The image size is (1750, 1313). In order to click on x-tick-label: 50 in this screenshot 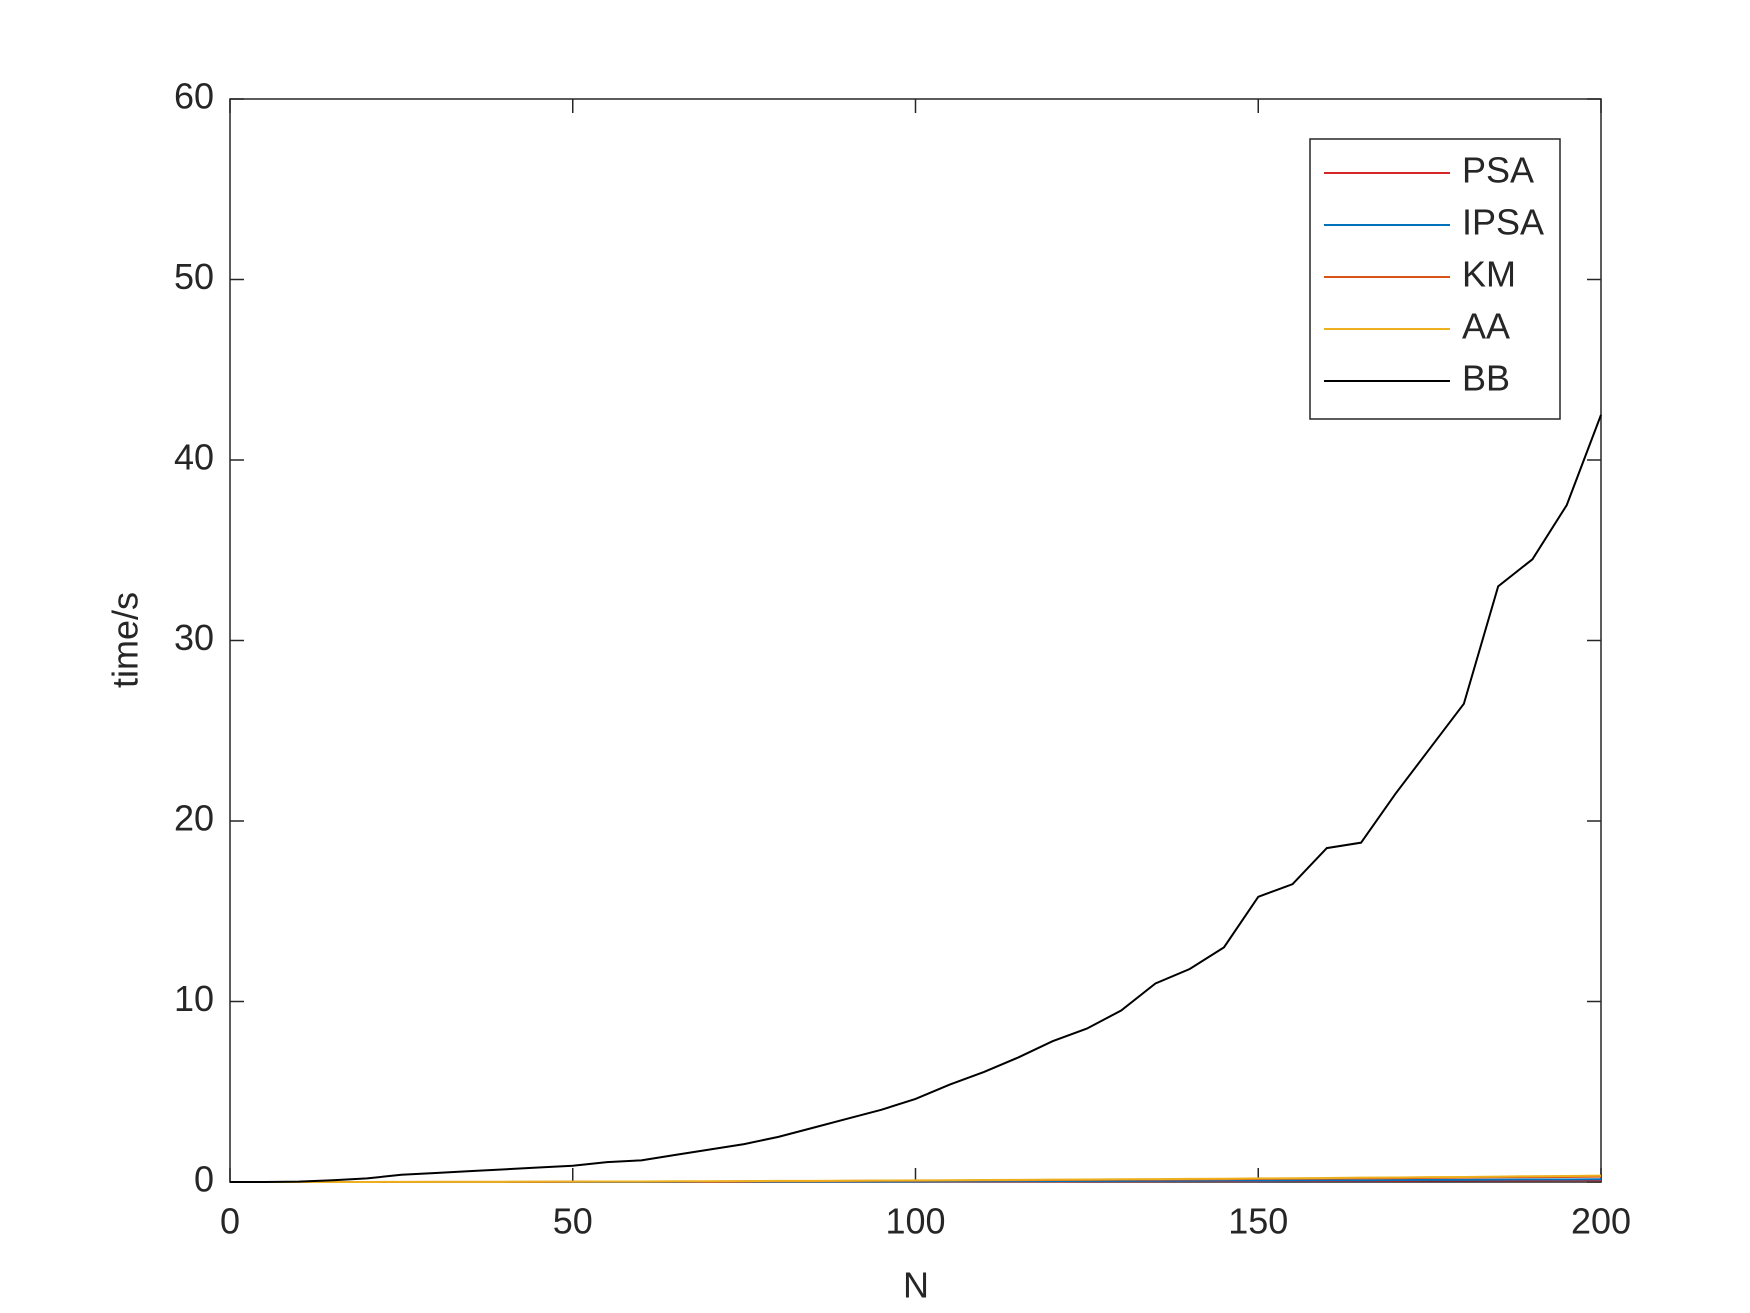, I will do `click(573, 1221)`.